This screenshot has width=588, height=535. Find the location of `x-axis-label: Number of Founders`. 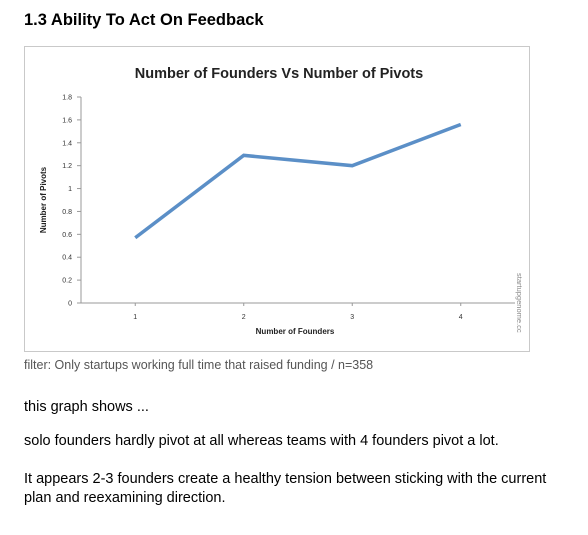

x-axis-label: Number of Founders is located at coordinates (295, 331).